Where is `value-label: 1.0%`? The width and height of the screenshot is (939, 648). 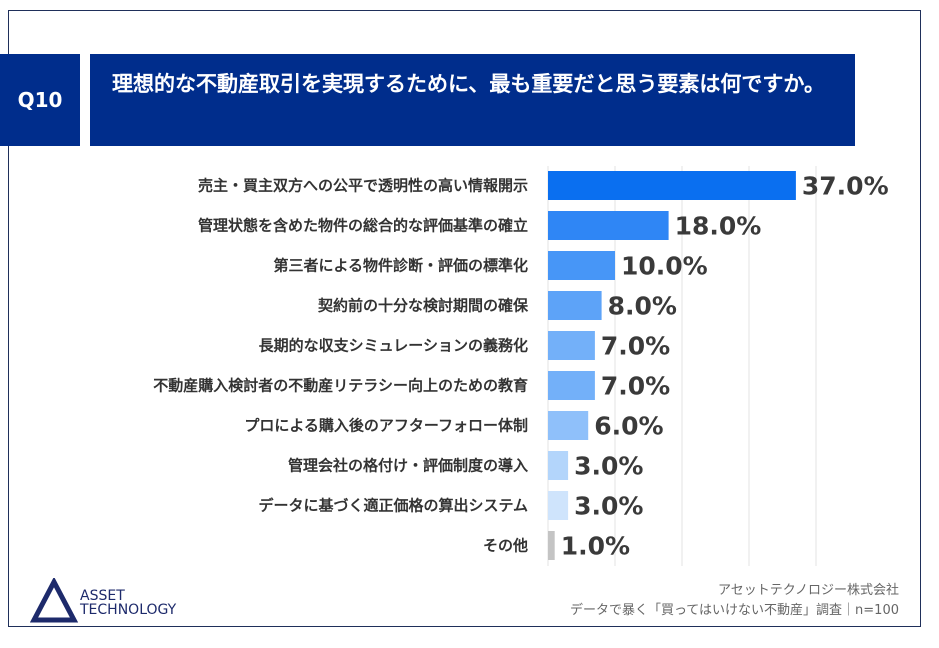
value-label: 1.0% is located at coordinates (595, 546).